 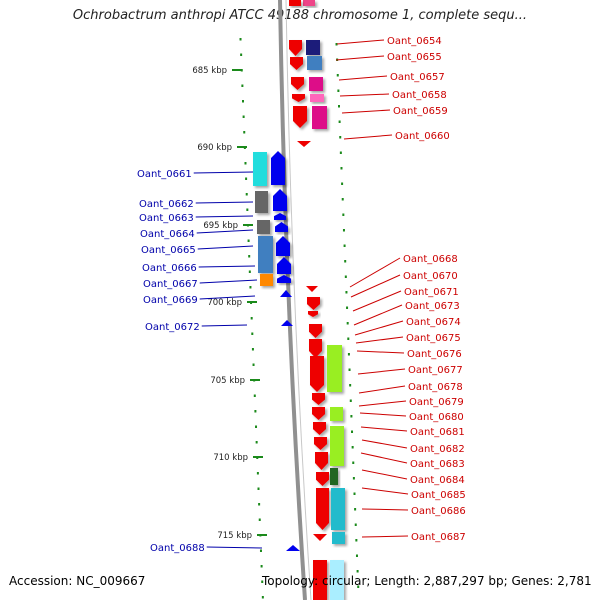 I want to click on kbp-tick-label: 685 kbp, so click(x=209, y=71).